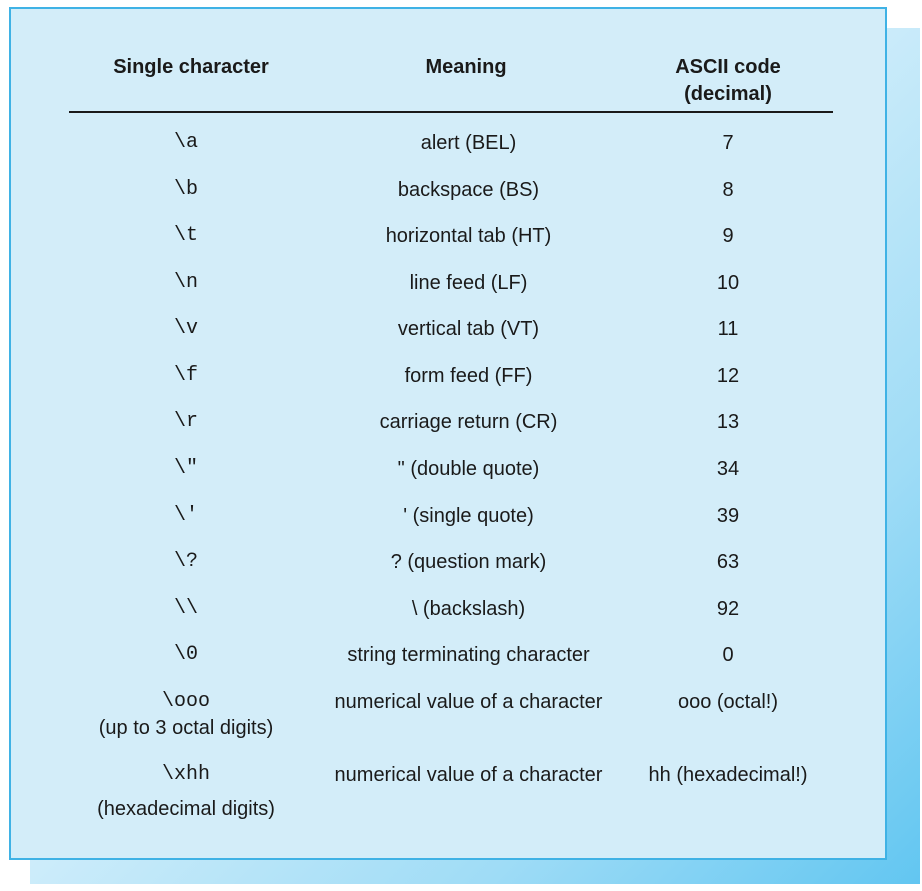 This screenshot has height=891, width=922. I want to click on escape-meaning: horizontal tab (HT), so click(468, 236).